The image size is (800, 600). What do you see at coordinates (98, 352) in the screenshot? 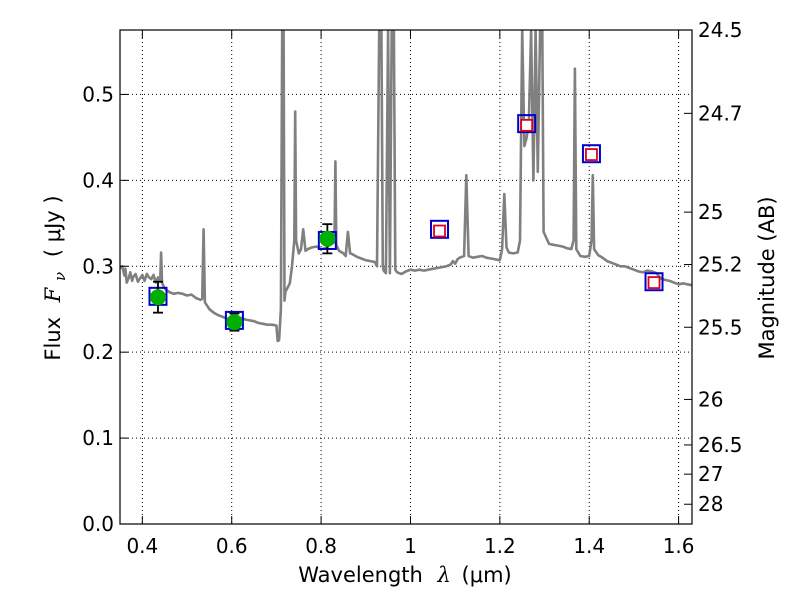
I see `y-tick-label: 0.2` at bounding box center [98, 352].